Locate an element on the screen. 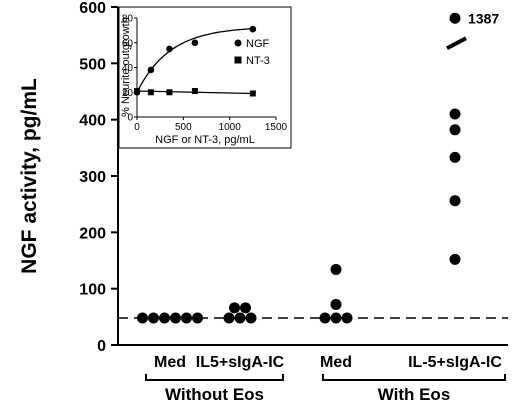 The image size is (520, 405). inset-y-tick-label: 80 is located at coordinates (128, 19).